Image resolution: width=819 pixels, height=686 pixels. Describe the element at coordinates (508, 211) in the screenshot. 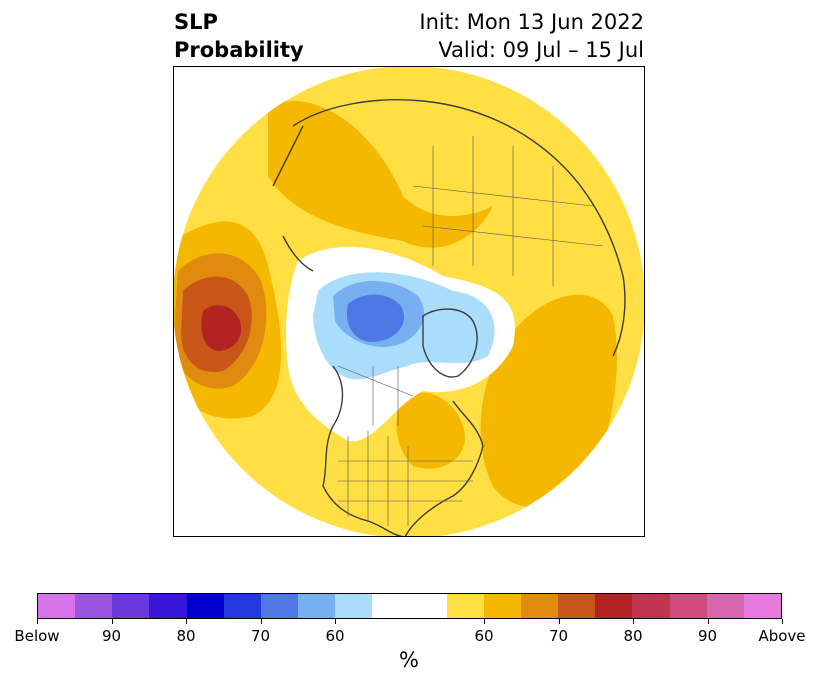

I see `eurasia-borders` at that location.